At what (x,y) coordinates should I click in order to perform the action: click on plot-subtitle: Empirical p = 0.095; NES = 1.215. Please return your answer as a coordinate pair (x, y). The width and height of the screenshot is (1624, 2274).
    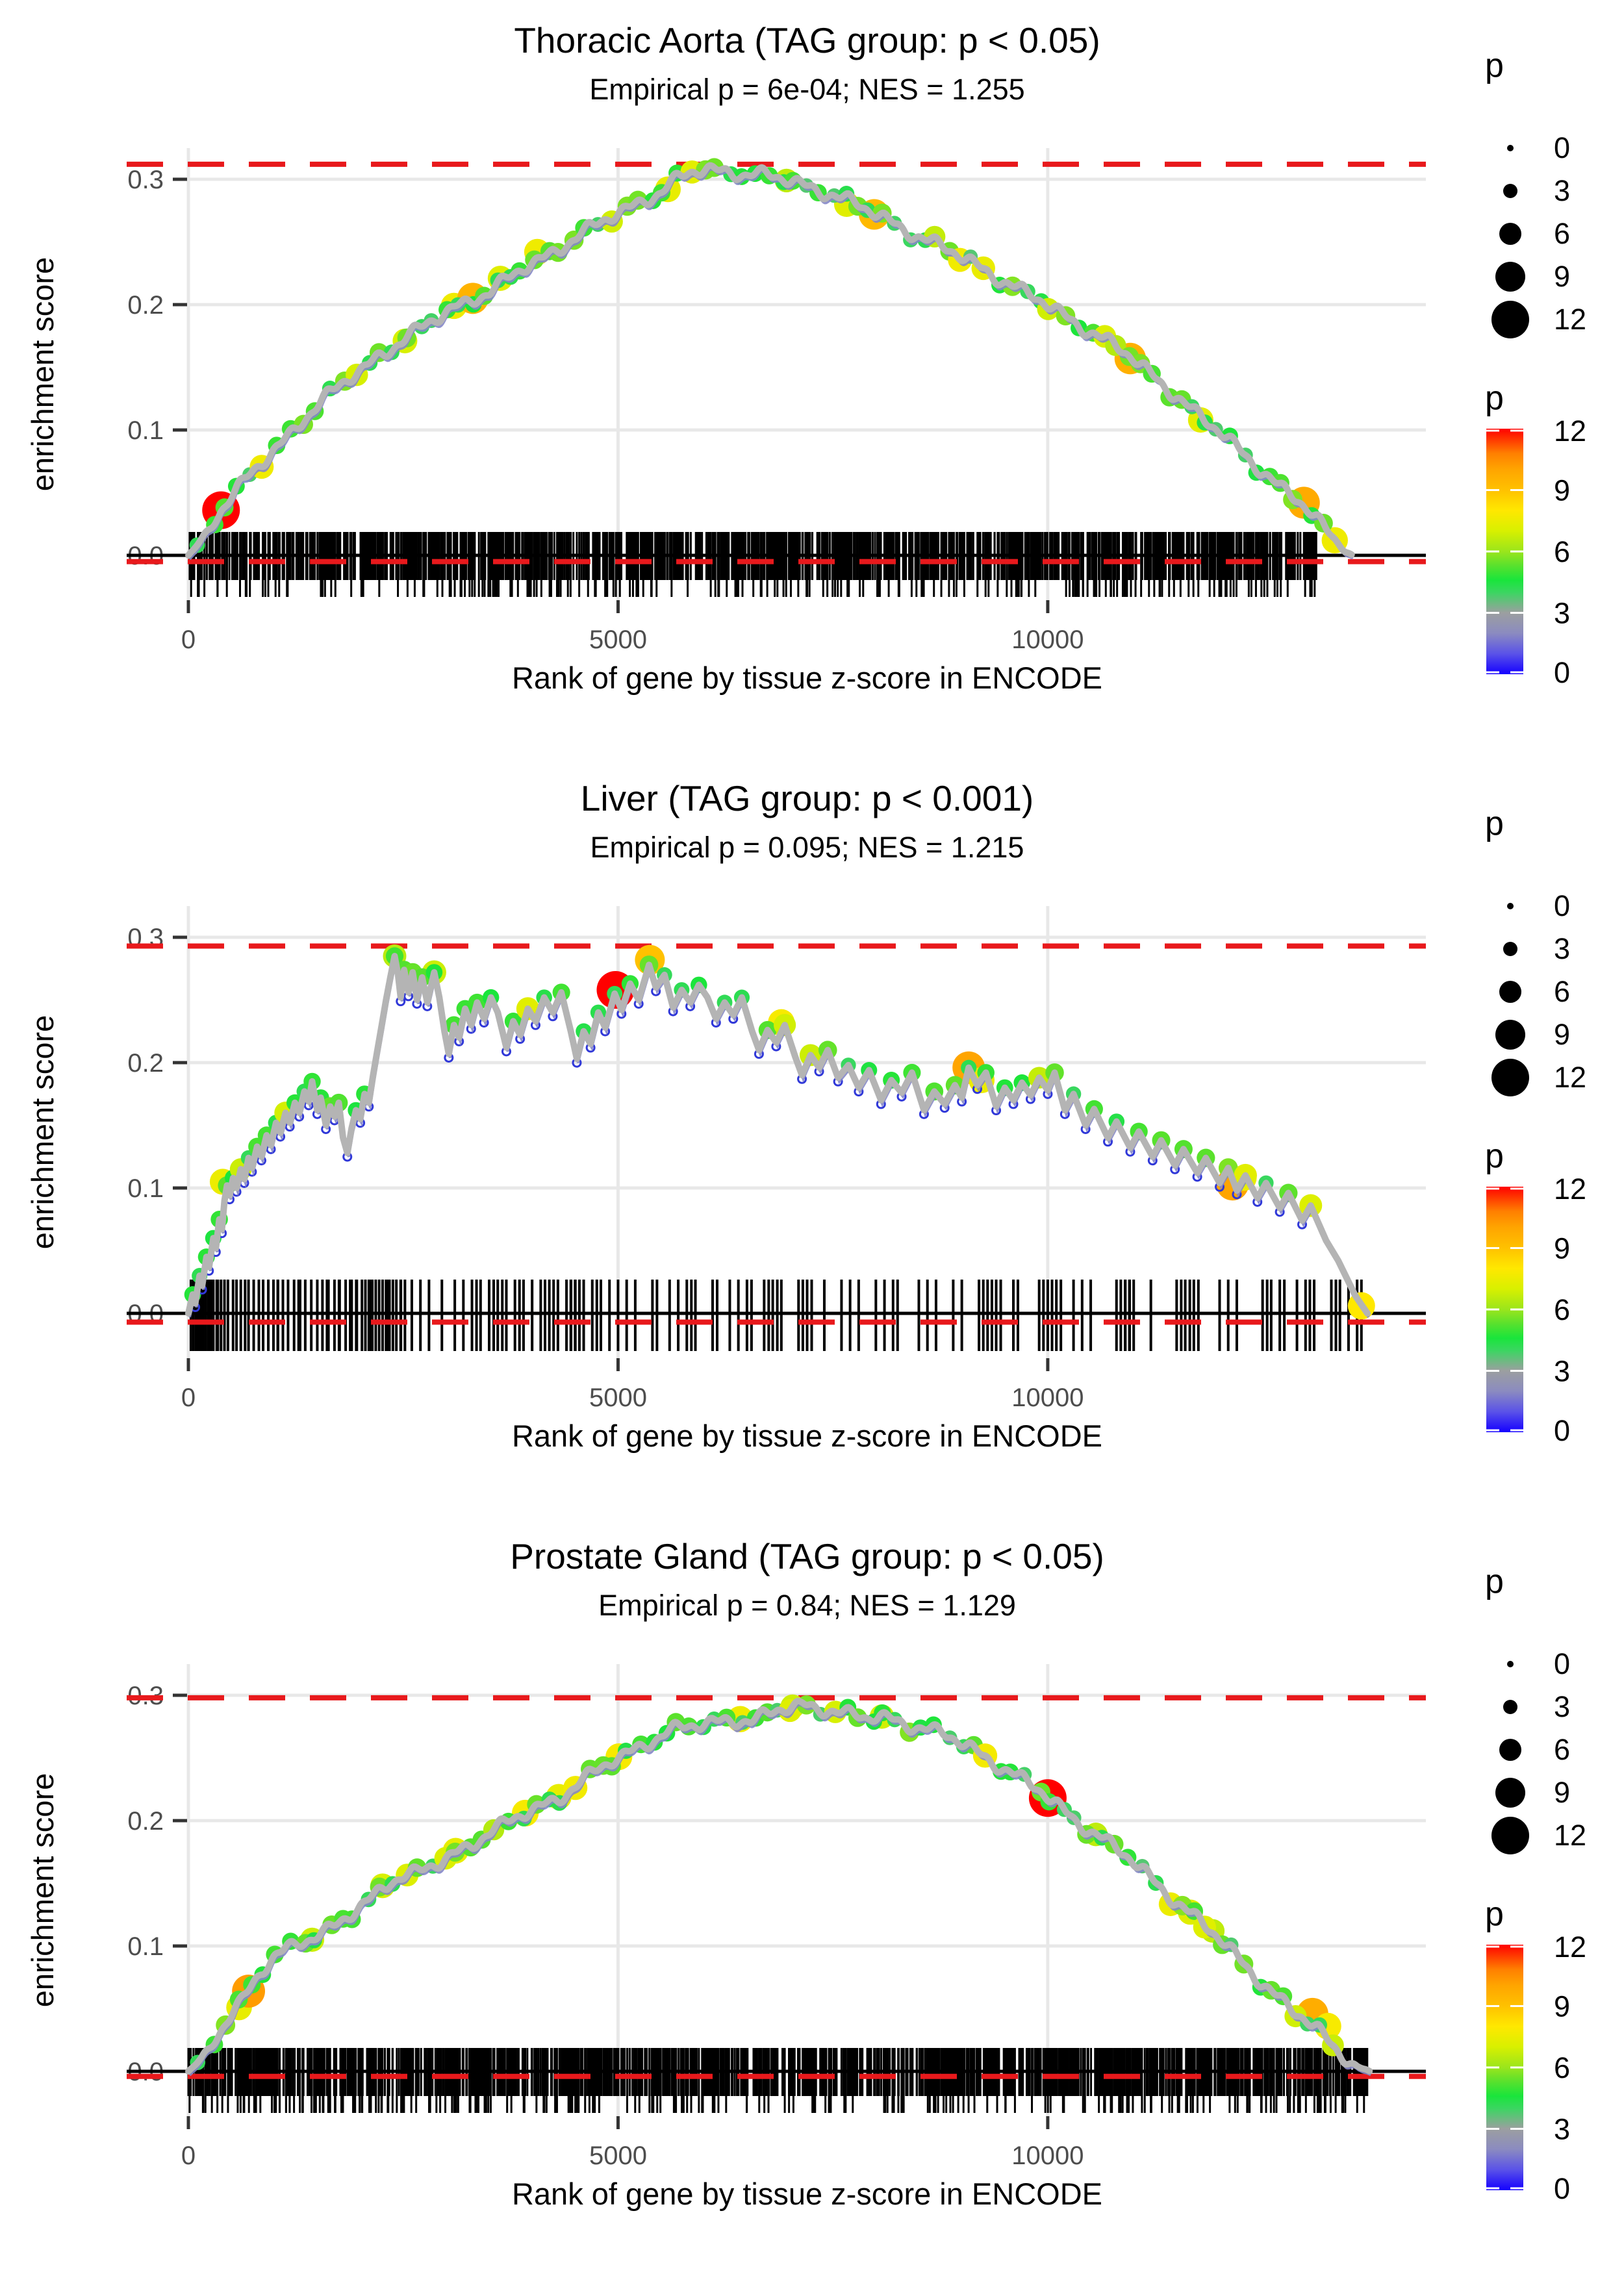
    Looking at the image, I should click on (807, 848).